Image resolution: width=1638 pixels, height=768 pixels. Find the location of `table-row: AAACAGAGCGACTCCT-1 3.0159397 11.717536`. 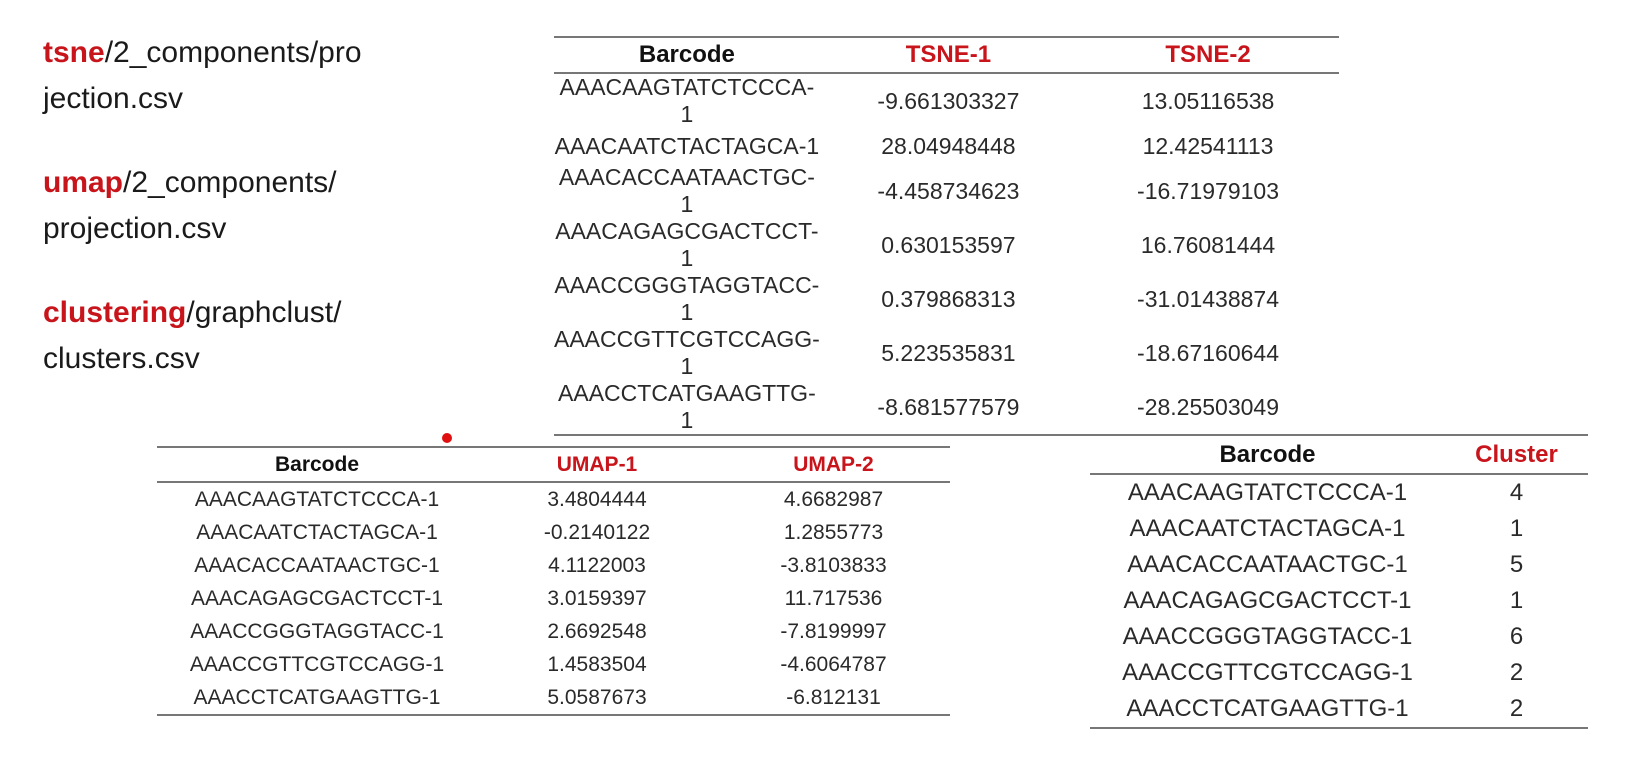

table-row: AAACAGAGCGACTCCT-1 3.0159397 11.717536 is located at coordinates (553, 598).